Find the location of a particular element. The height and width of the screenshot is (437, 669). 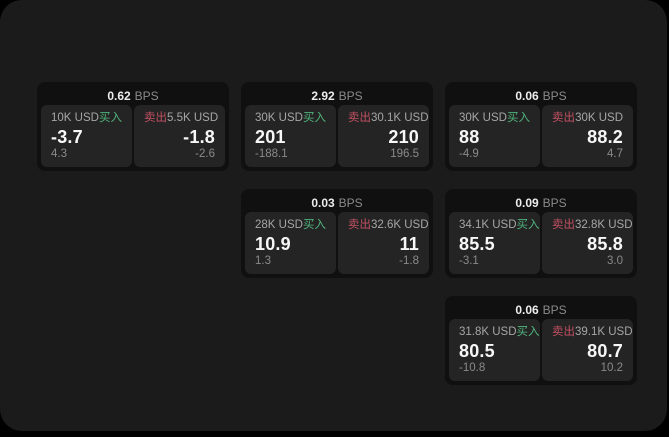

bps-header: 0.62 BPS is located at coordinates (133, 95).